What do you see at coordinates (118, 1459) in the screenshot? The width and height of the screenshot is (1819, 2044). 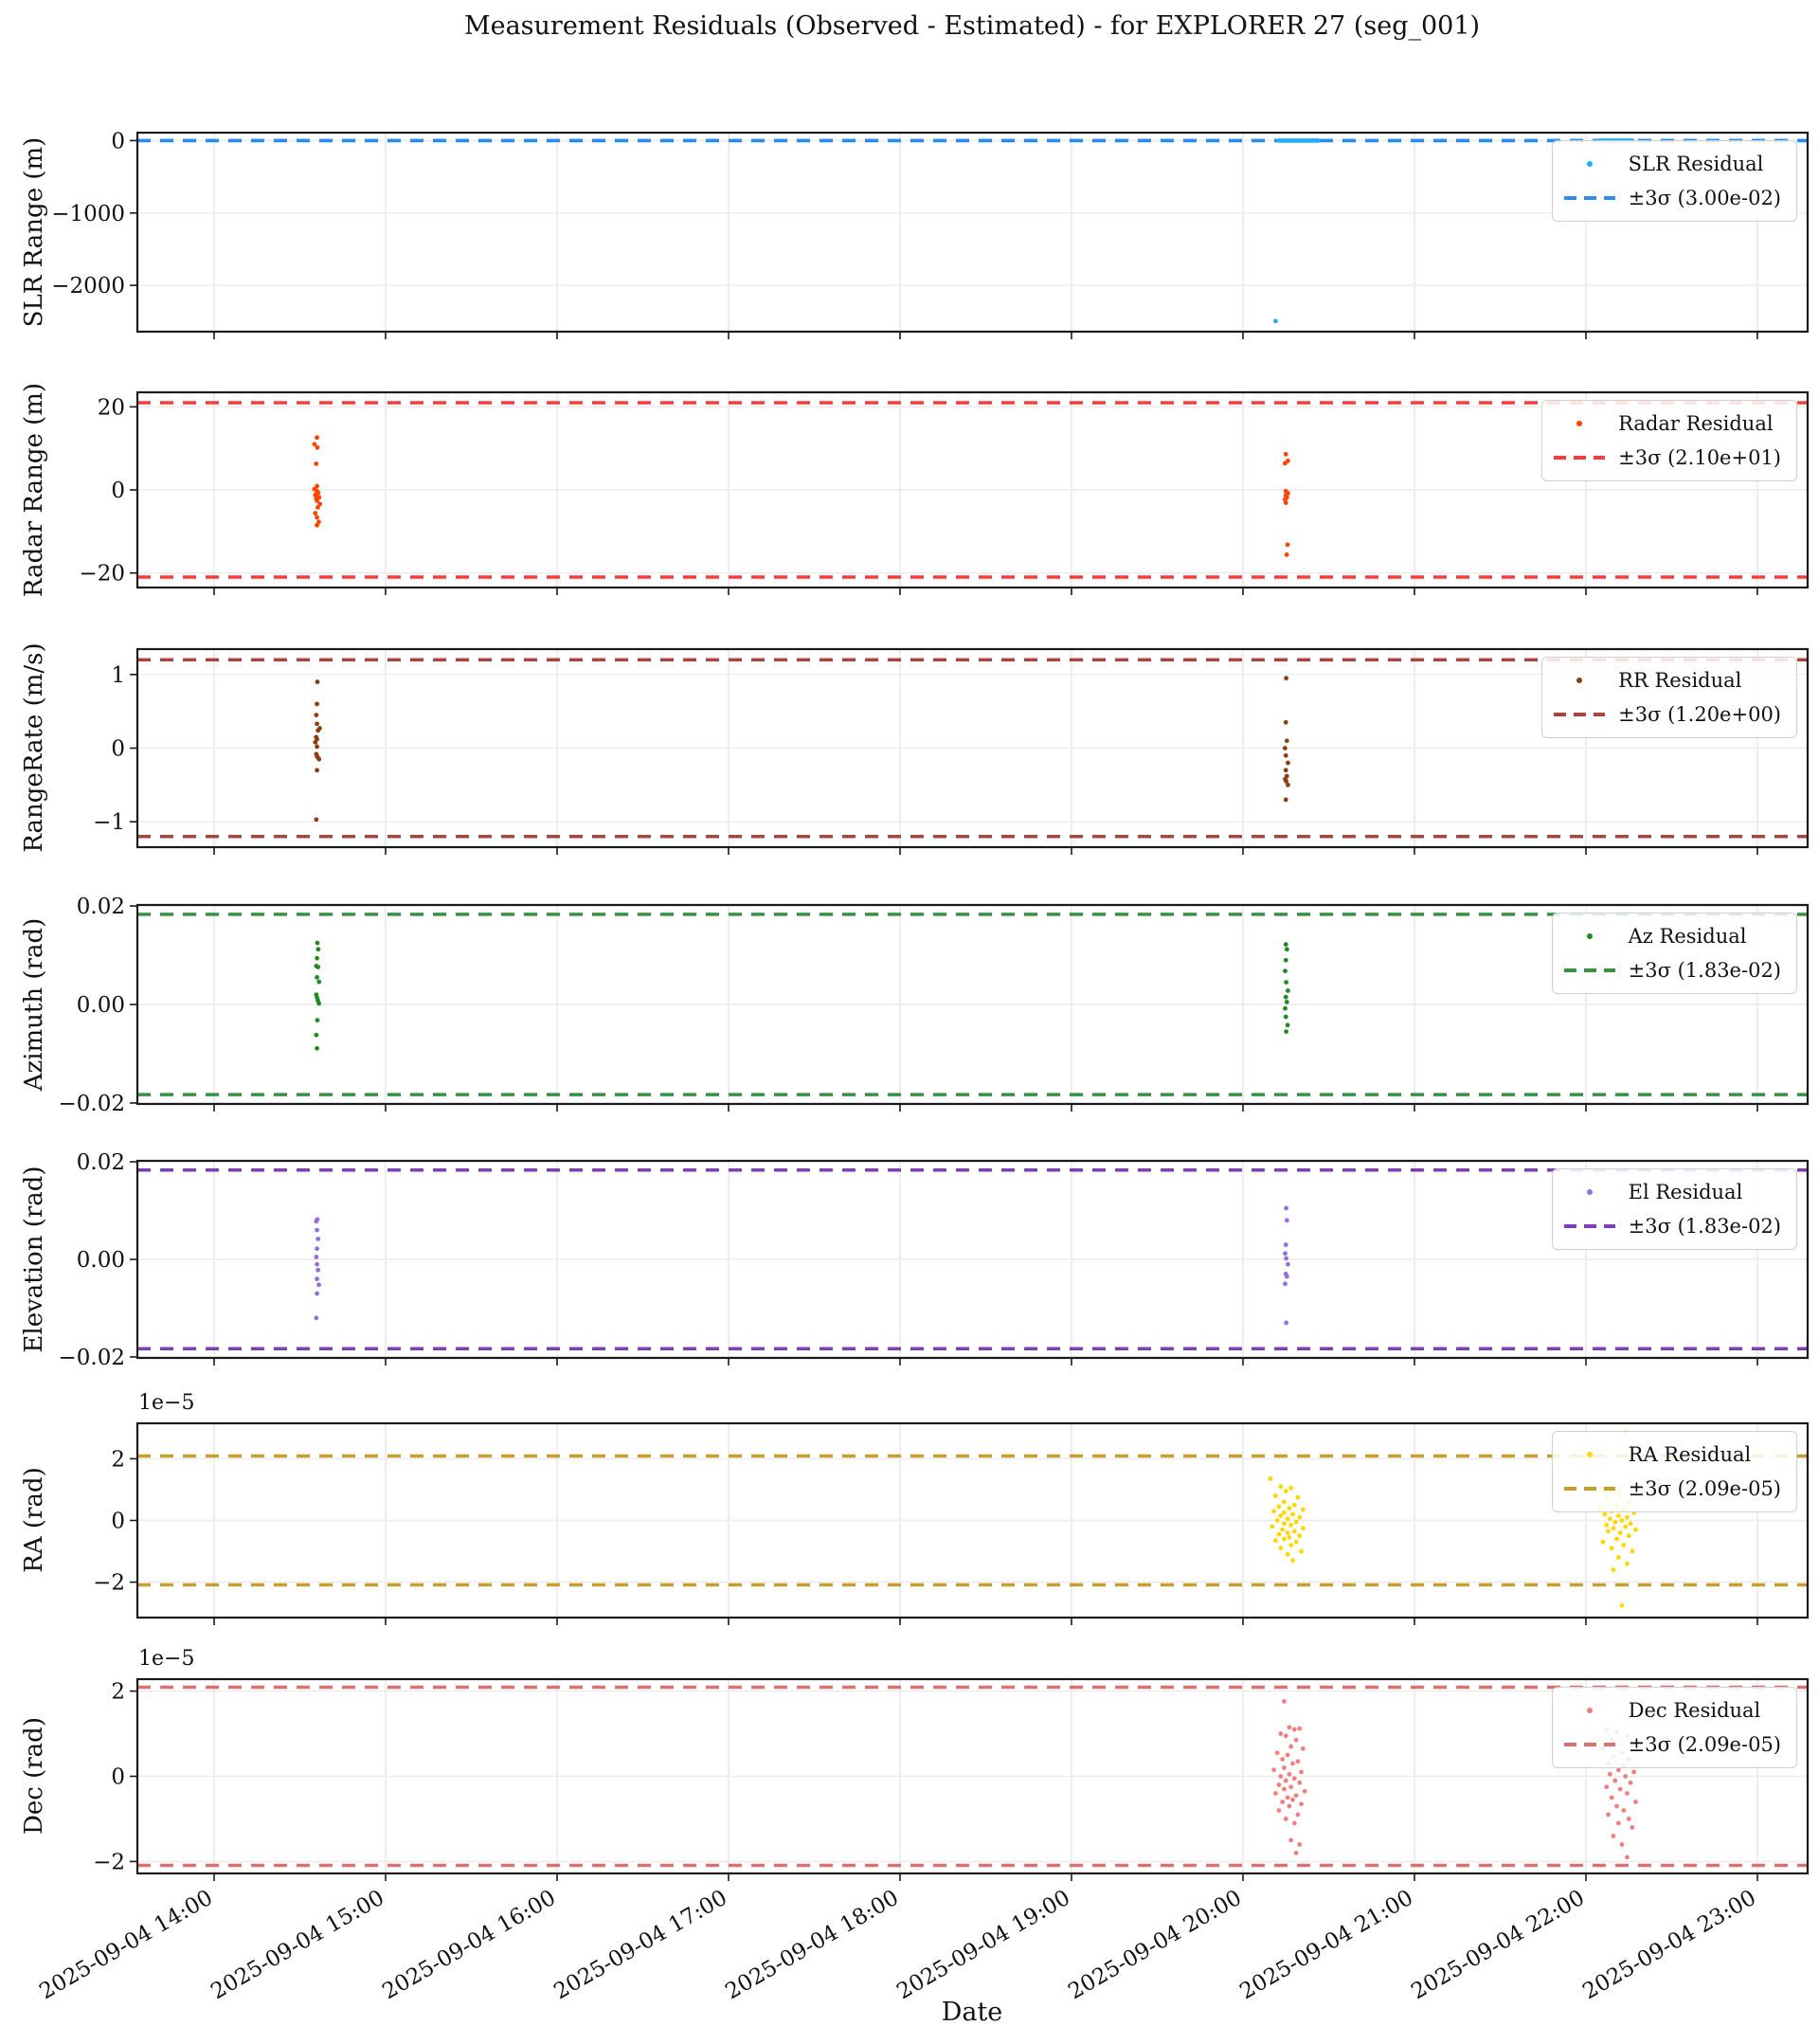 I see `y-tick-label: 2` at bounding box center [118, 1459].